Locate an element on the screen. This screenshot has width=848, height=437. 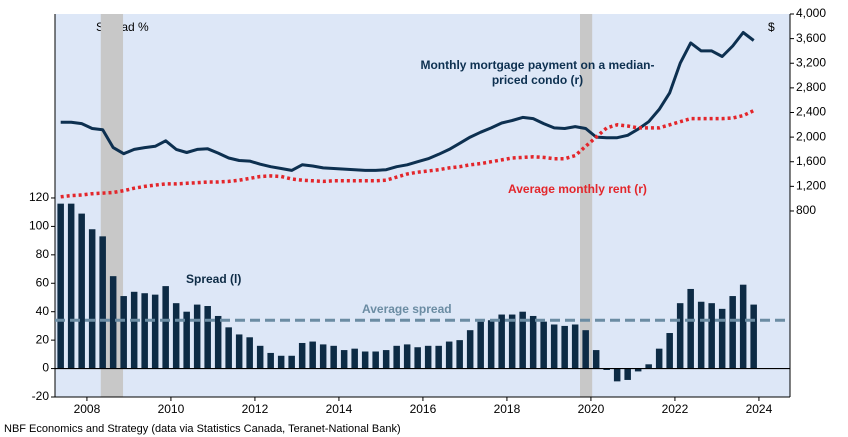
x-tick-label: 2022 is located at coordinates (675, 409).